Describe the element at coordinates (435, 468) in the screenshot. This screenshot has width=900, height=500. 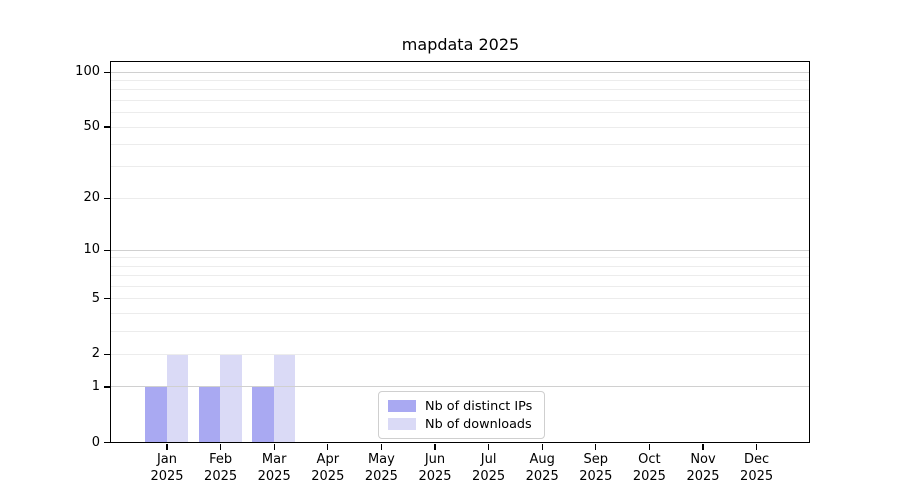
I see `x-tick-label-jun: Jun 2025` at that location.